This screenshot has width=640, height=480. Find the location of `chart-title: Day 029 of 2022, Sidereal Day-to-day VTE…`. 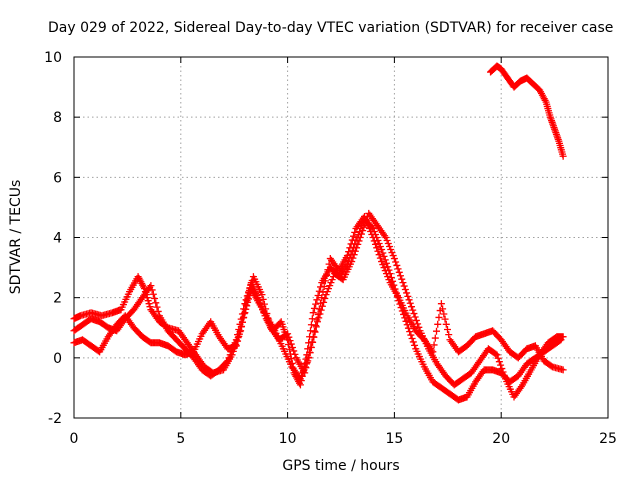

chart-title: Day 029 of 2022, Sidereal Day-to-day VTE… is located at coordinates (330, 28).